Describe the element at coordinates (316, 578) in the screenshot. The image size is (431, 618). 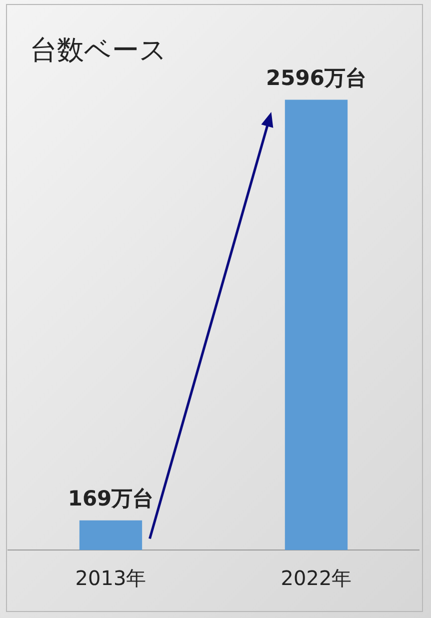
I see `x-tick-label: 2022年` at that location.